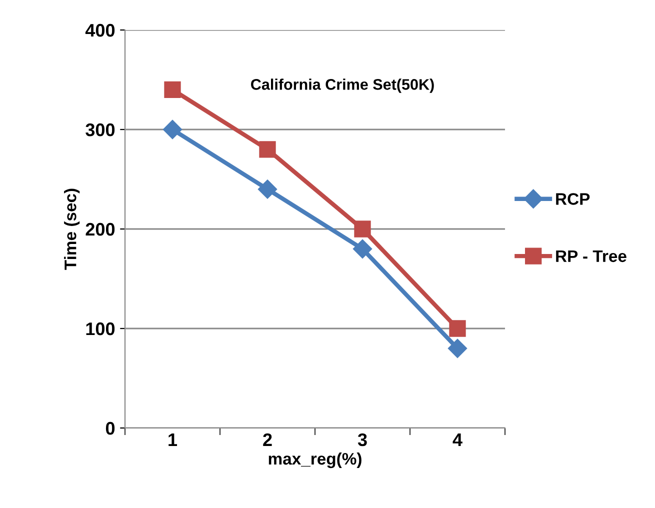  Describe the element at coordinates (573, 199) in the screenshot. I see `legend-label: RCP` at that location.